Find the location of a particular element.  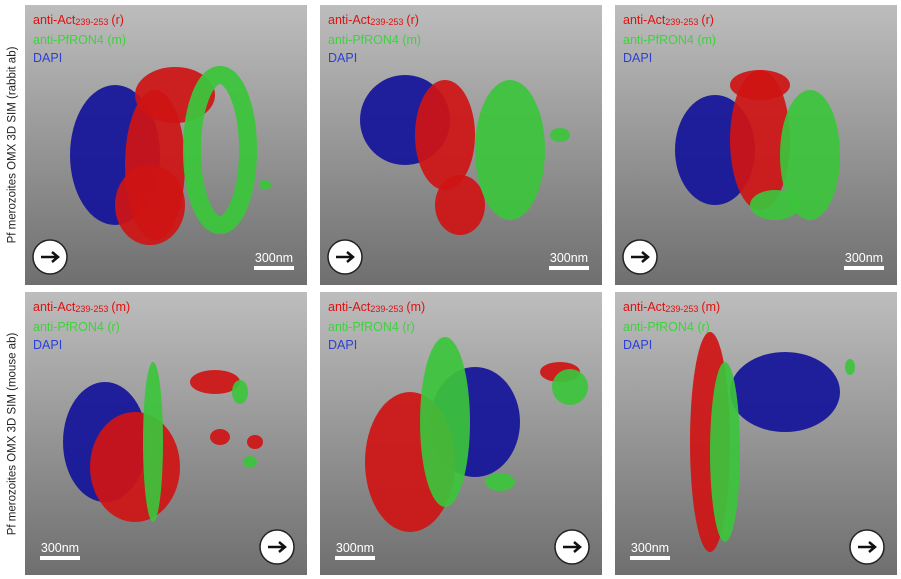

row-label-text: Pf merozoites OMX 3D SIM (rabbit ab) is located at coordinates (12, 145).